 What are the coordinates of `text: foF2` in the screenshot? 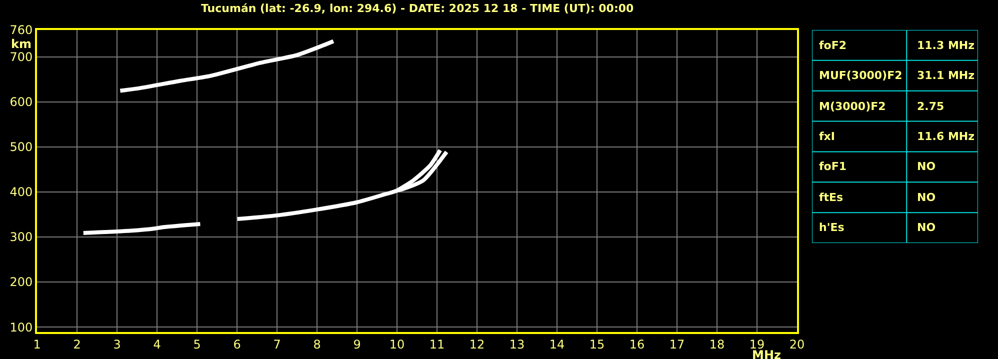 It's located at (833, 45).